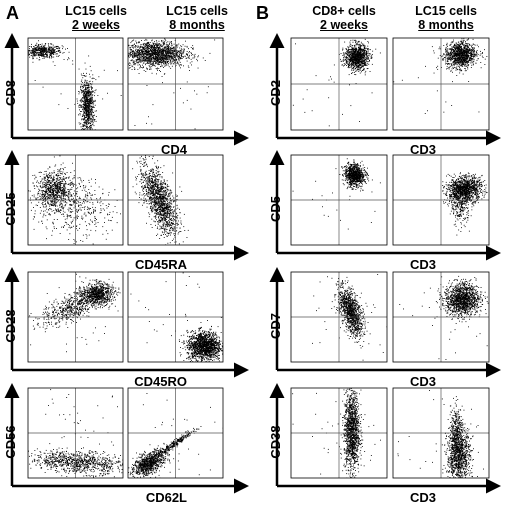  Describe the element at coordinates (157, 382) in the screenshot. I see `x-axis-label: CD45RO` at that location.